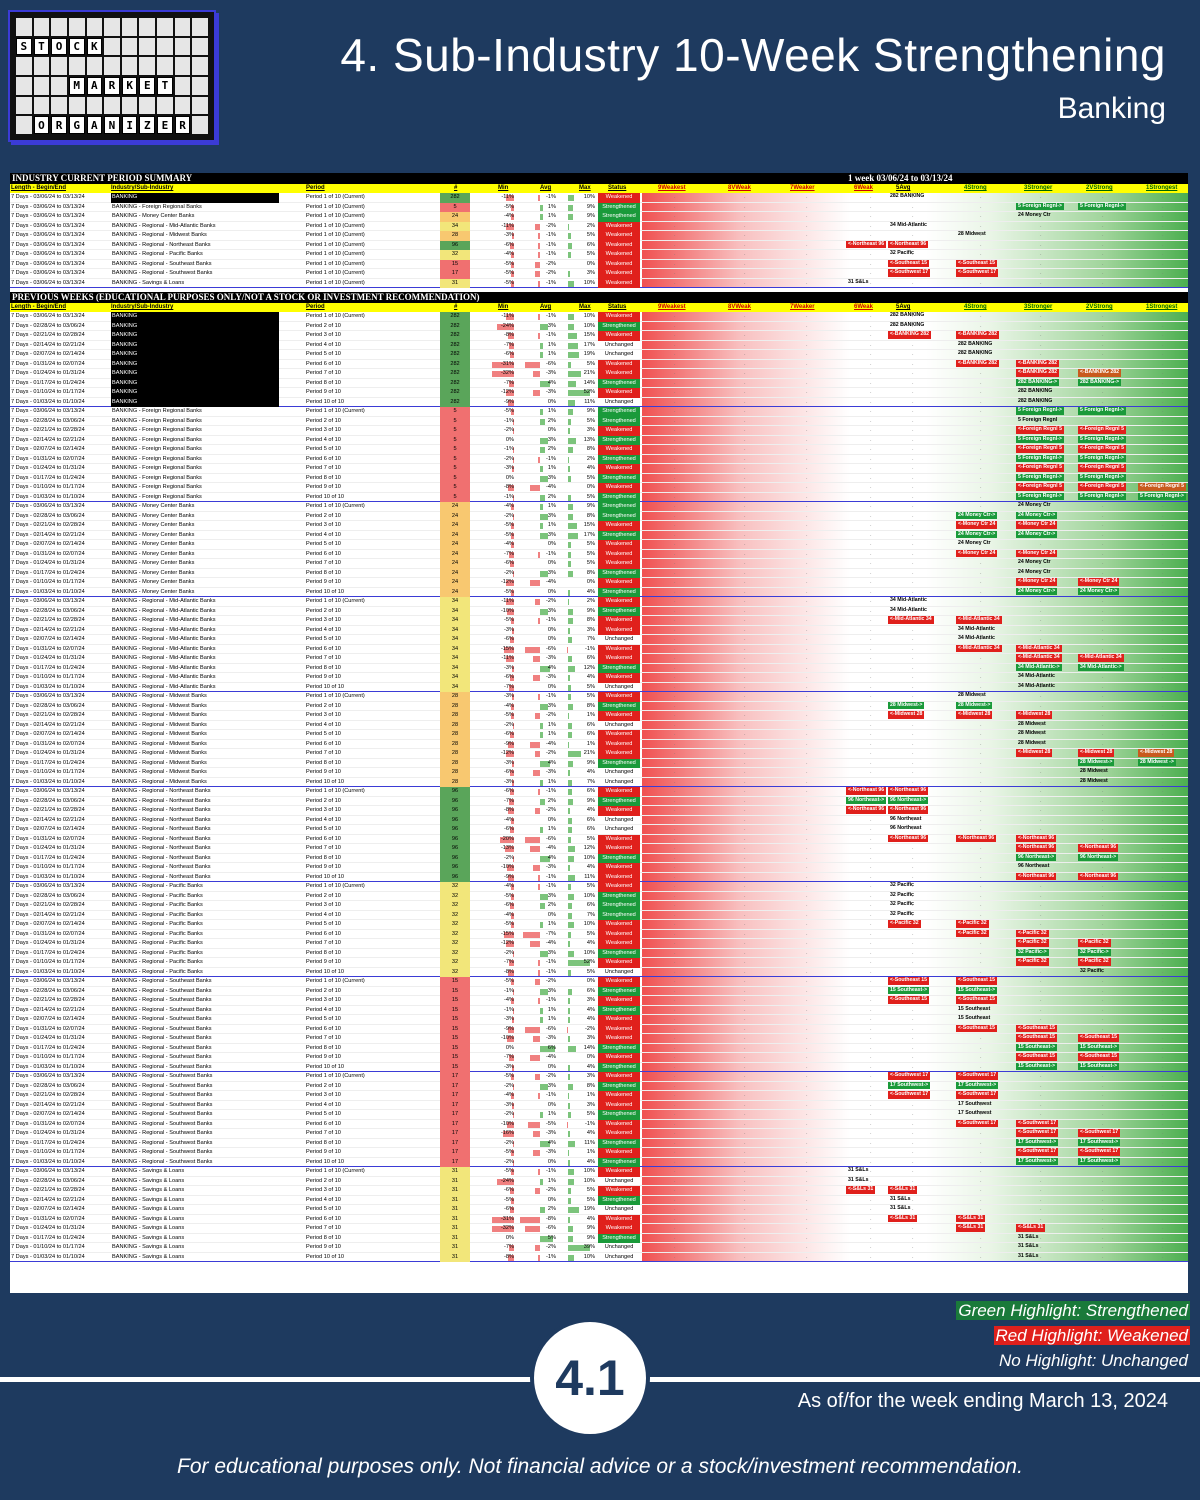 Image resolution: width=1200 pixels, height=1500 pixels. Describe the element at coordinates (551, 1076) in the screenshot. I see `cell-avg: -2%` at that location.